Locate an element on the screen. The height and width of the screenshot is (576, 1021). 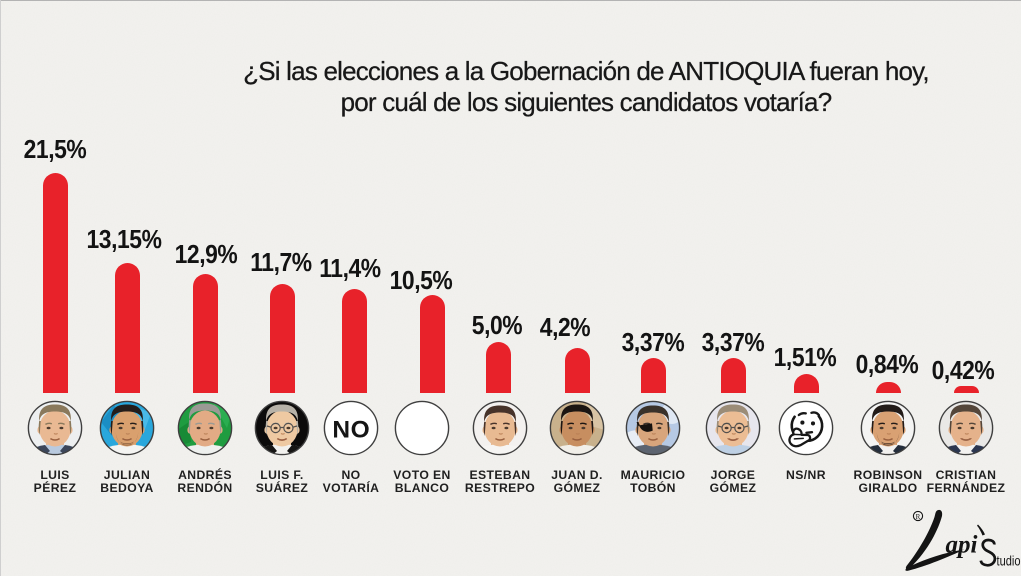
svg-text: tudio is located at coordinates (1009, 560).